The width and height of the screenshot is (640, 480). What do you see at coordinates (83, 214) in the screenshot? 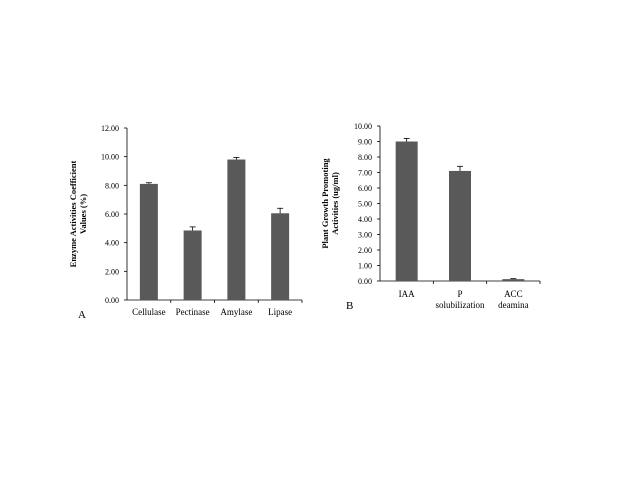
I see `y-axis-label-line: Values (%)` at bounding box center [83, 214].